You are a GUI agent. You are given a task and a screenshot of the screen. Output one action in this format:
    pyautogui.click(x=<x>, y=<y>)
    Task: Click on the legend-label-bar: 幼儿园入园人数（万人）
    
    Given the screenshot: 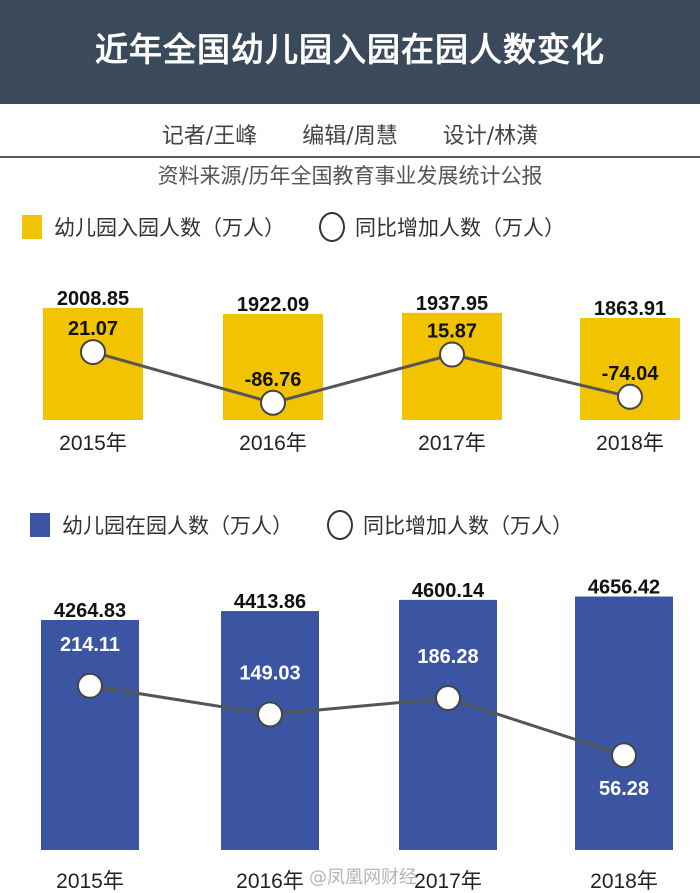 What is the action you would take?
    pyautogui.click(x=169, y=228)
    